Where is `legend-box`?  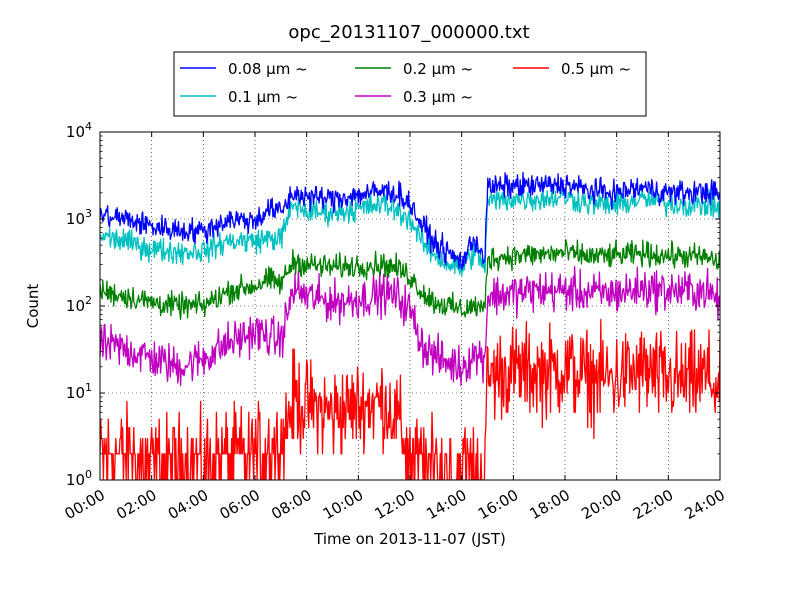
legend-box is located at coordinates (410, 84).